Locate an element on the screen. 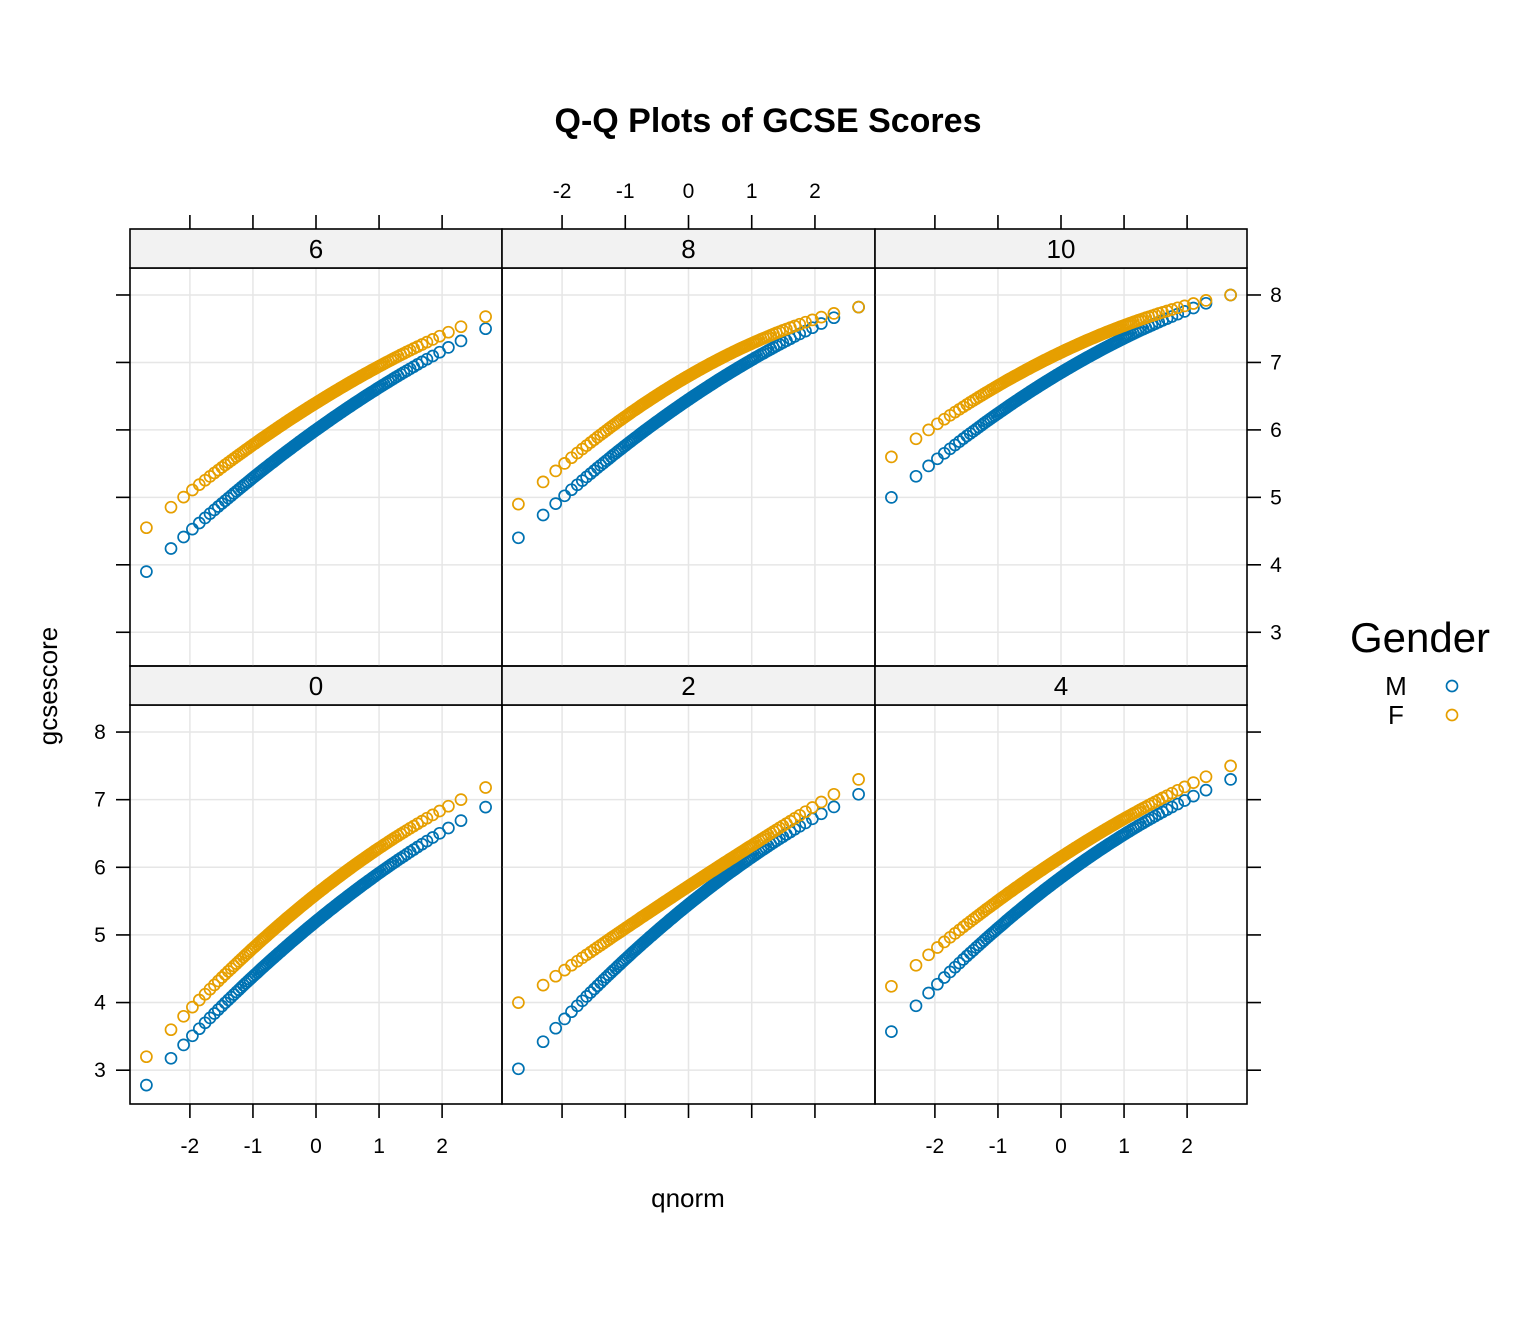 The image size is (1536, 1344). strip-label: 2 is located at coordinates (688, 686).